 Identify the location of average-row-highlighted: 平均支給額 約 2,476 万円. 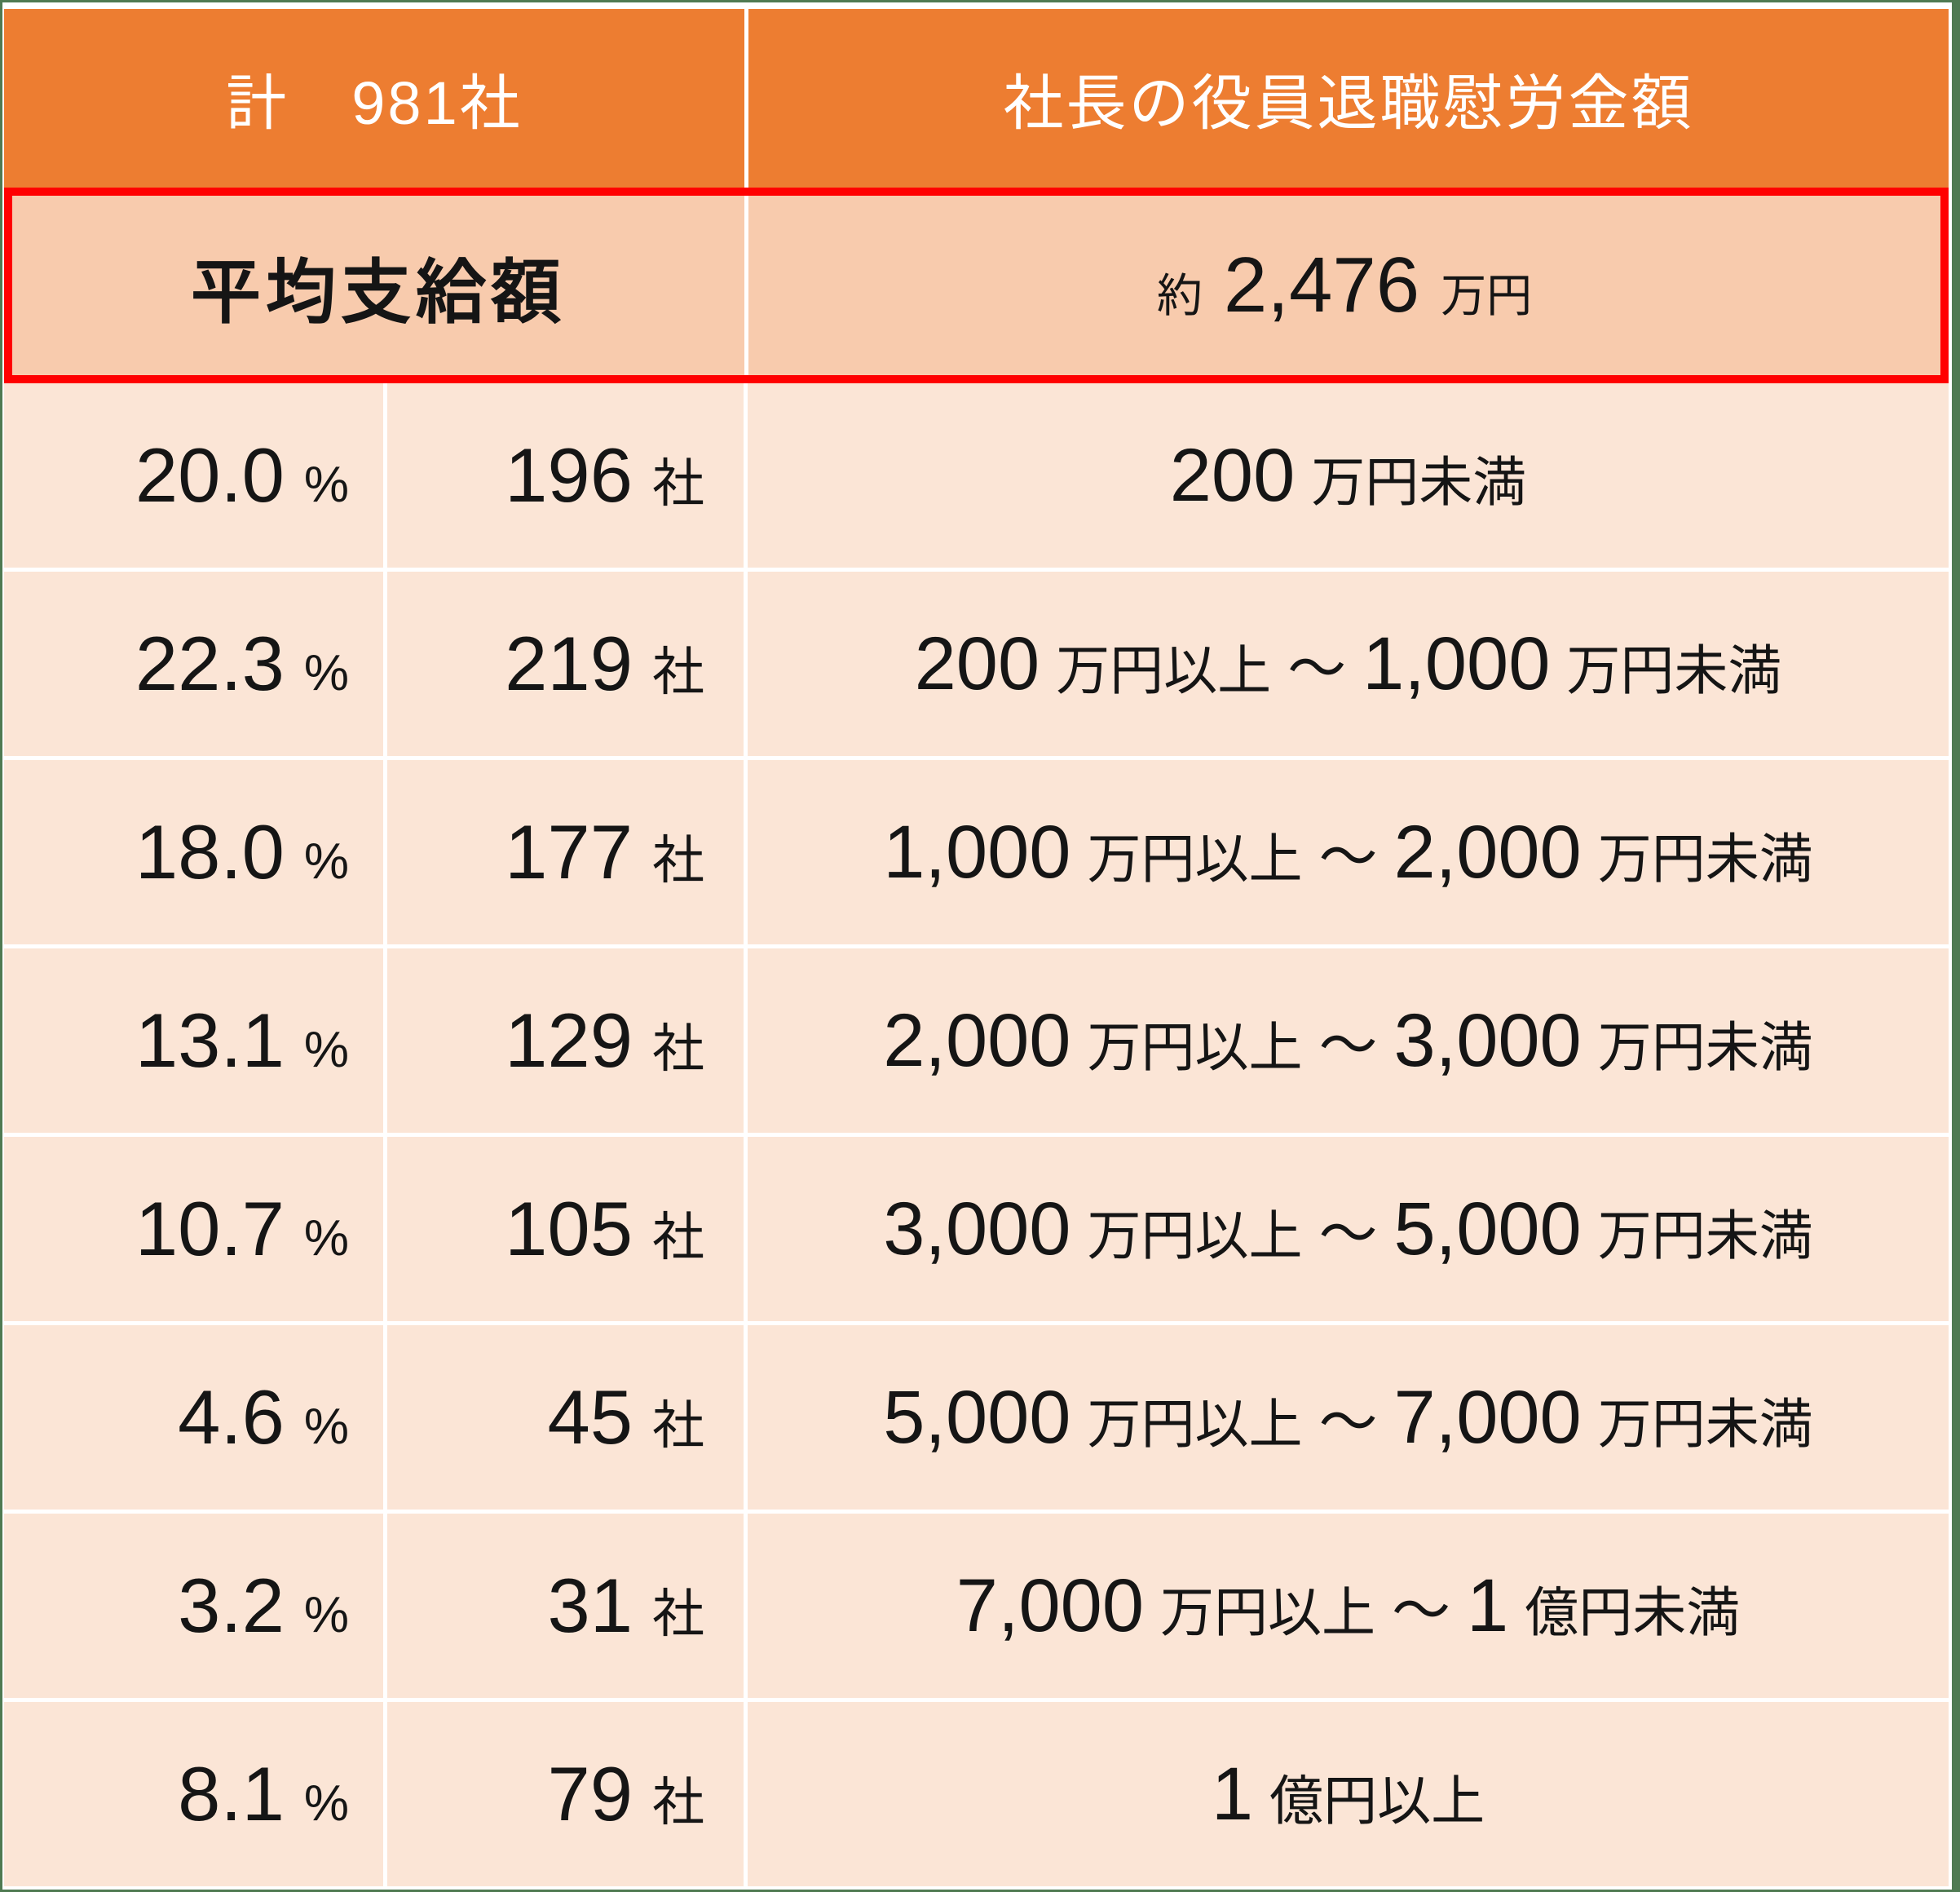
(976, 285).